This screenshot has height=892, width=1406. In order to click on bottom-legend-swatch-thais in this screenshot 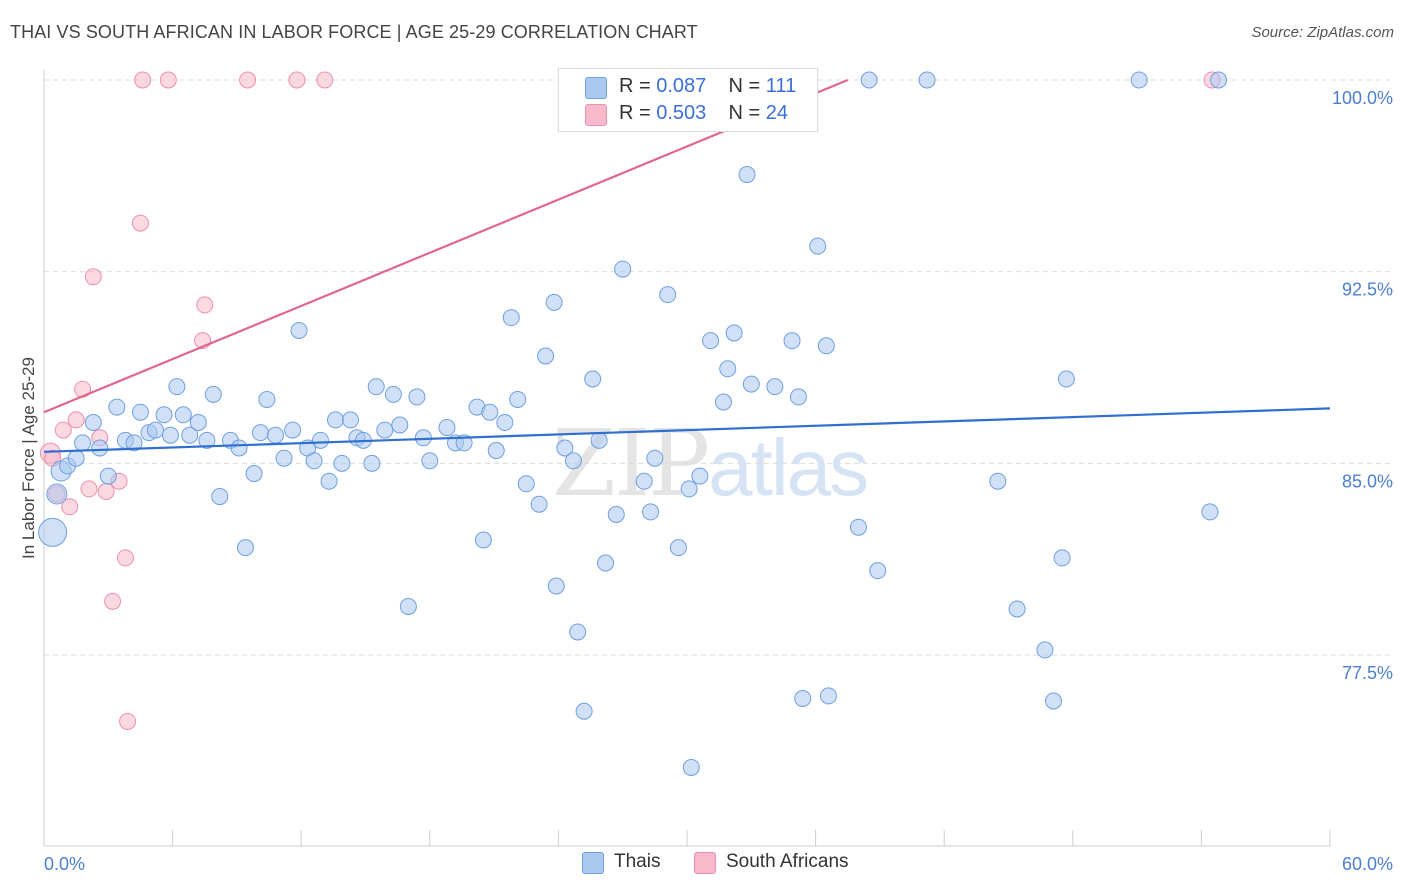, I will do `click(593, 863)`.